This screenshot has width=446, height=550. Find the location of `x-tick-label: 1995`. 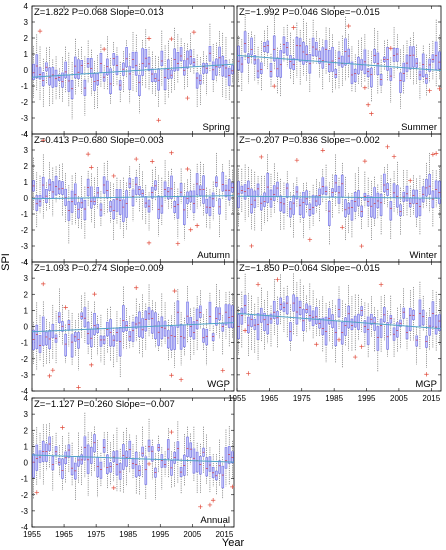

x-tick-label: 1995 is located at coordinates (367, 398).